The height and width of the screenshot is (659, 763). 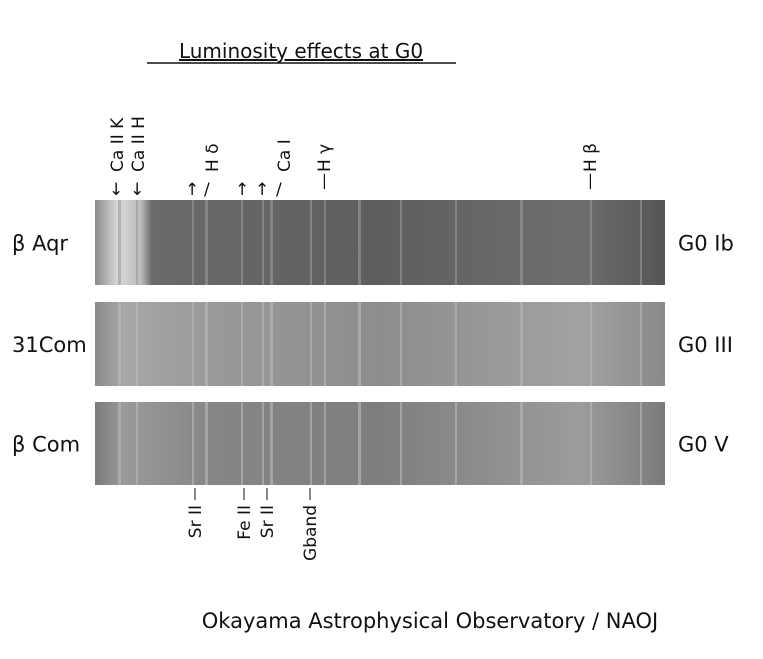 I want to click on line-label: H δ, so click(x=213, y=157).